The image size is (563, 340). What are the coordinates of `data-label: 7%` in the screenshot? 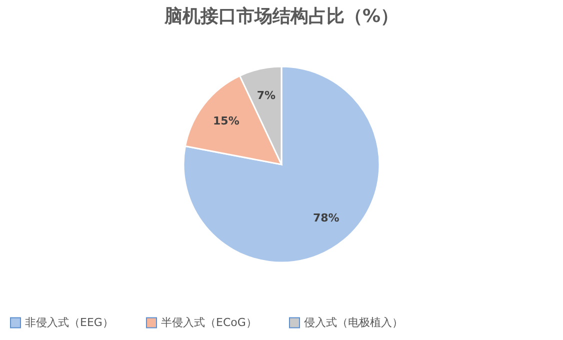 It's located at (266, 95).